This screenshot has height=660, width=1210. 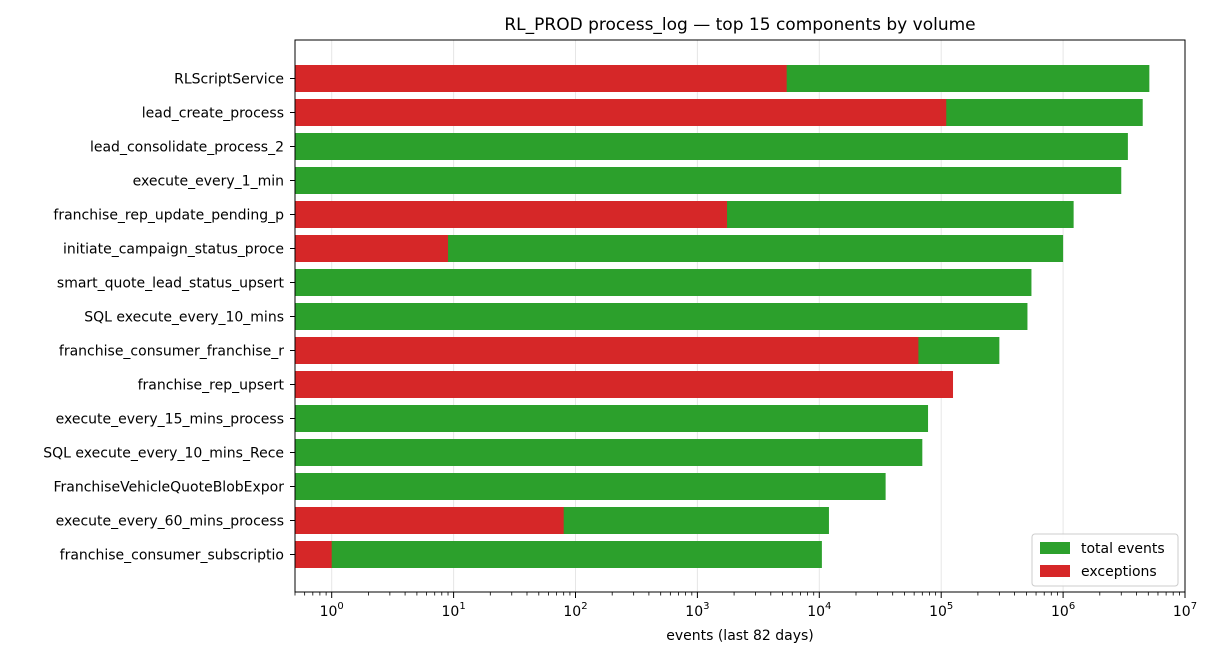 I want to click on x-tick-label: 10⁰, so click(x=332, y=610).